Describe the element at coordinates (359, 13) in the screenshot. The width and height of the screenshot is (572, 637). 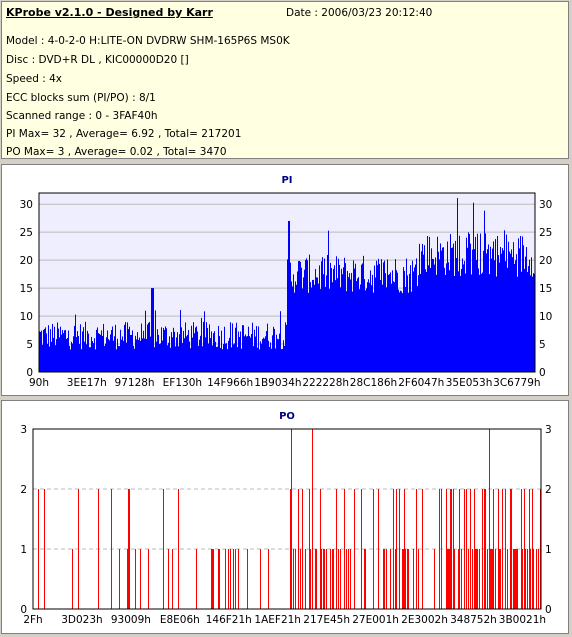
I see `scan-date: Date : 2006/03/23 20:12:40` at that location.